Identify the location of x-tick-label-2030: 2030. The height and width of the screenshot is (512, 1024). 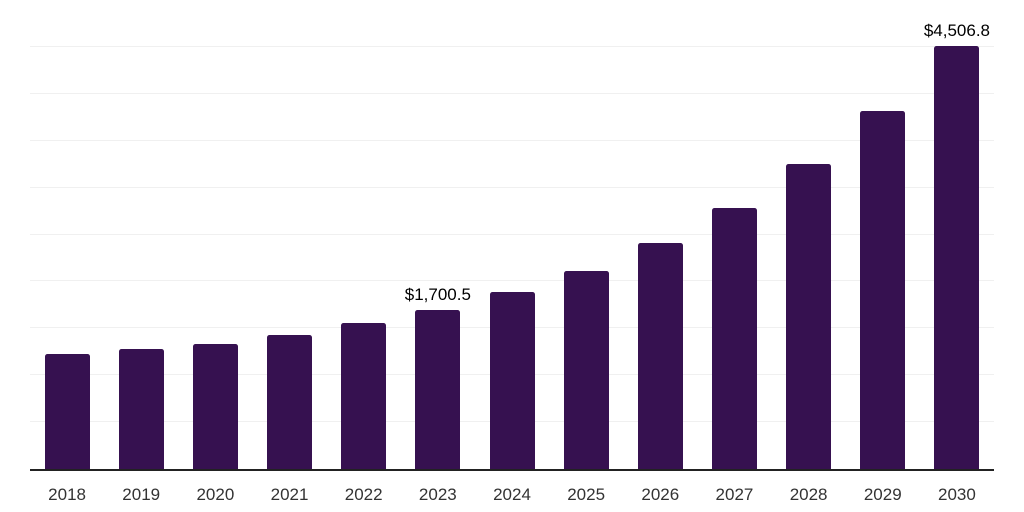
(957, 494).